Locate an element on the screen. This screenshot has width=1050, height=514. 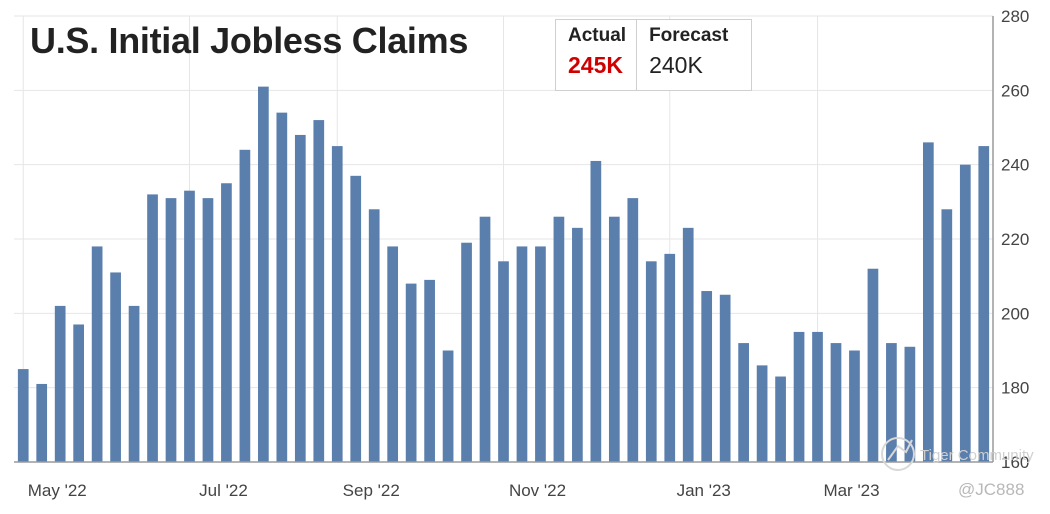
y-tick-label-3: 220 is located at coordinates (1015, 239).